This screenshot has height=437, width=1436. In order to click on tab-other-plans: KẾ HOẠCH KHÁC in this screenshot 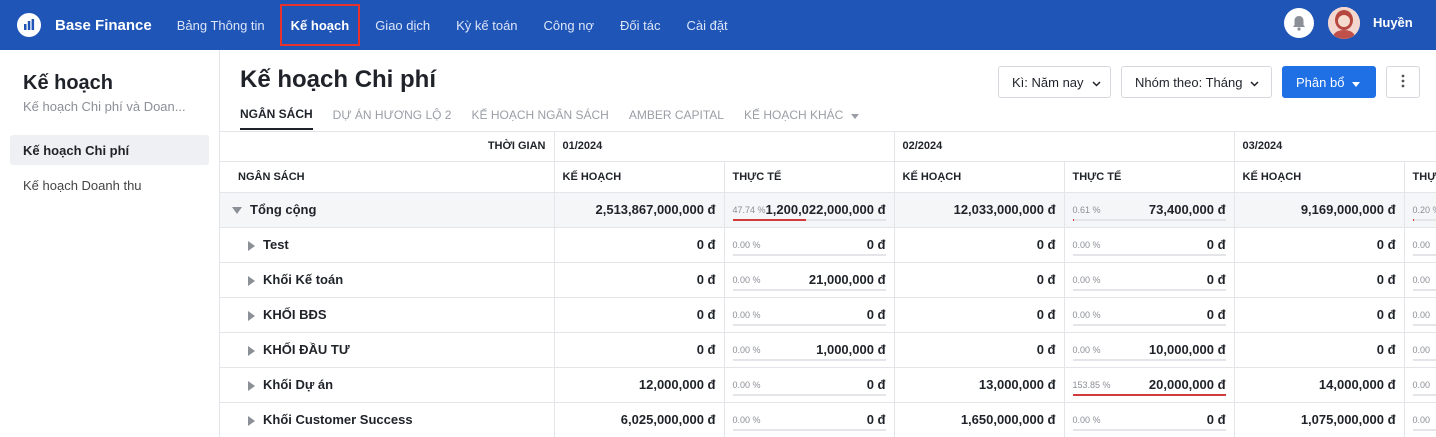, I will do `click(801, 115)`.